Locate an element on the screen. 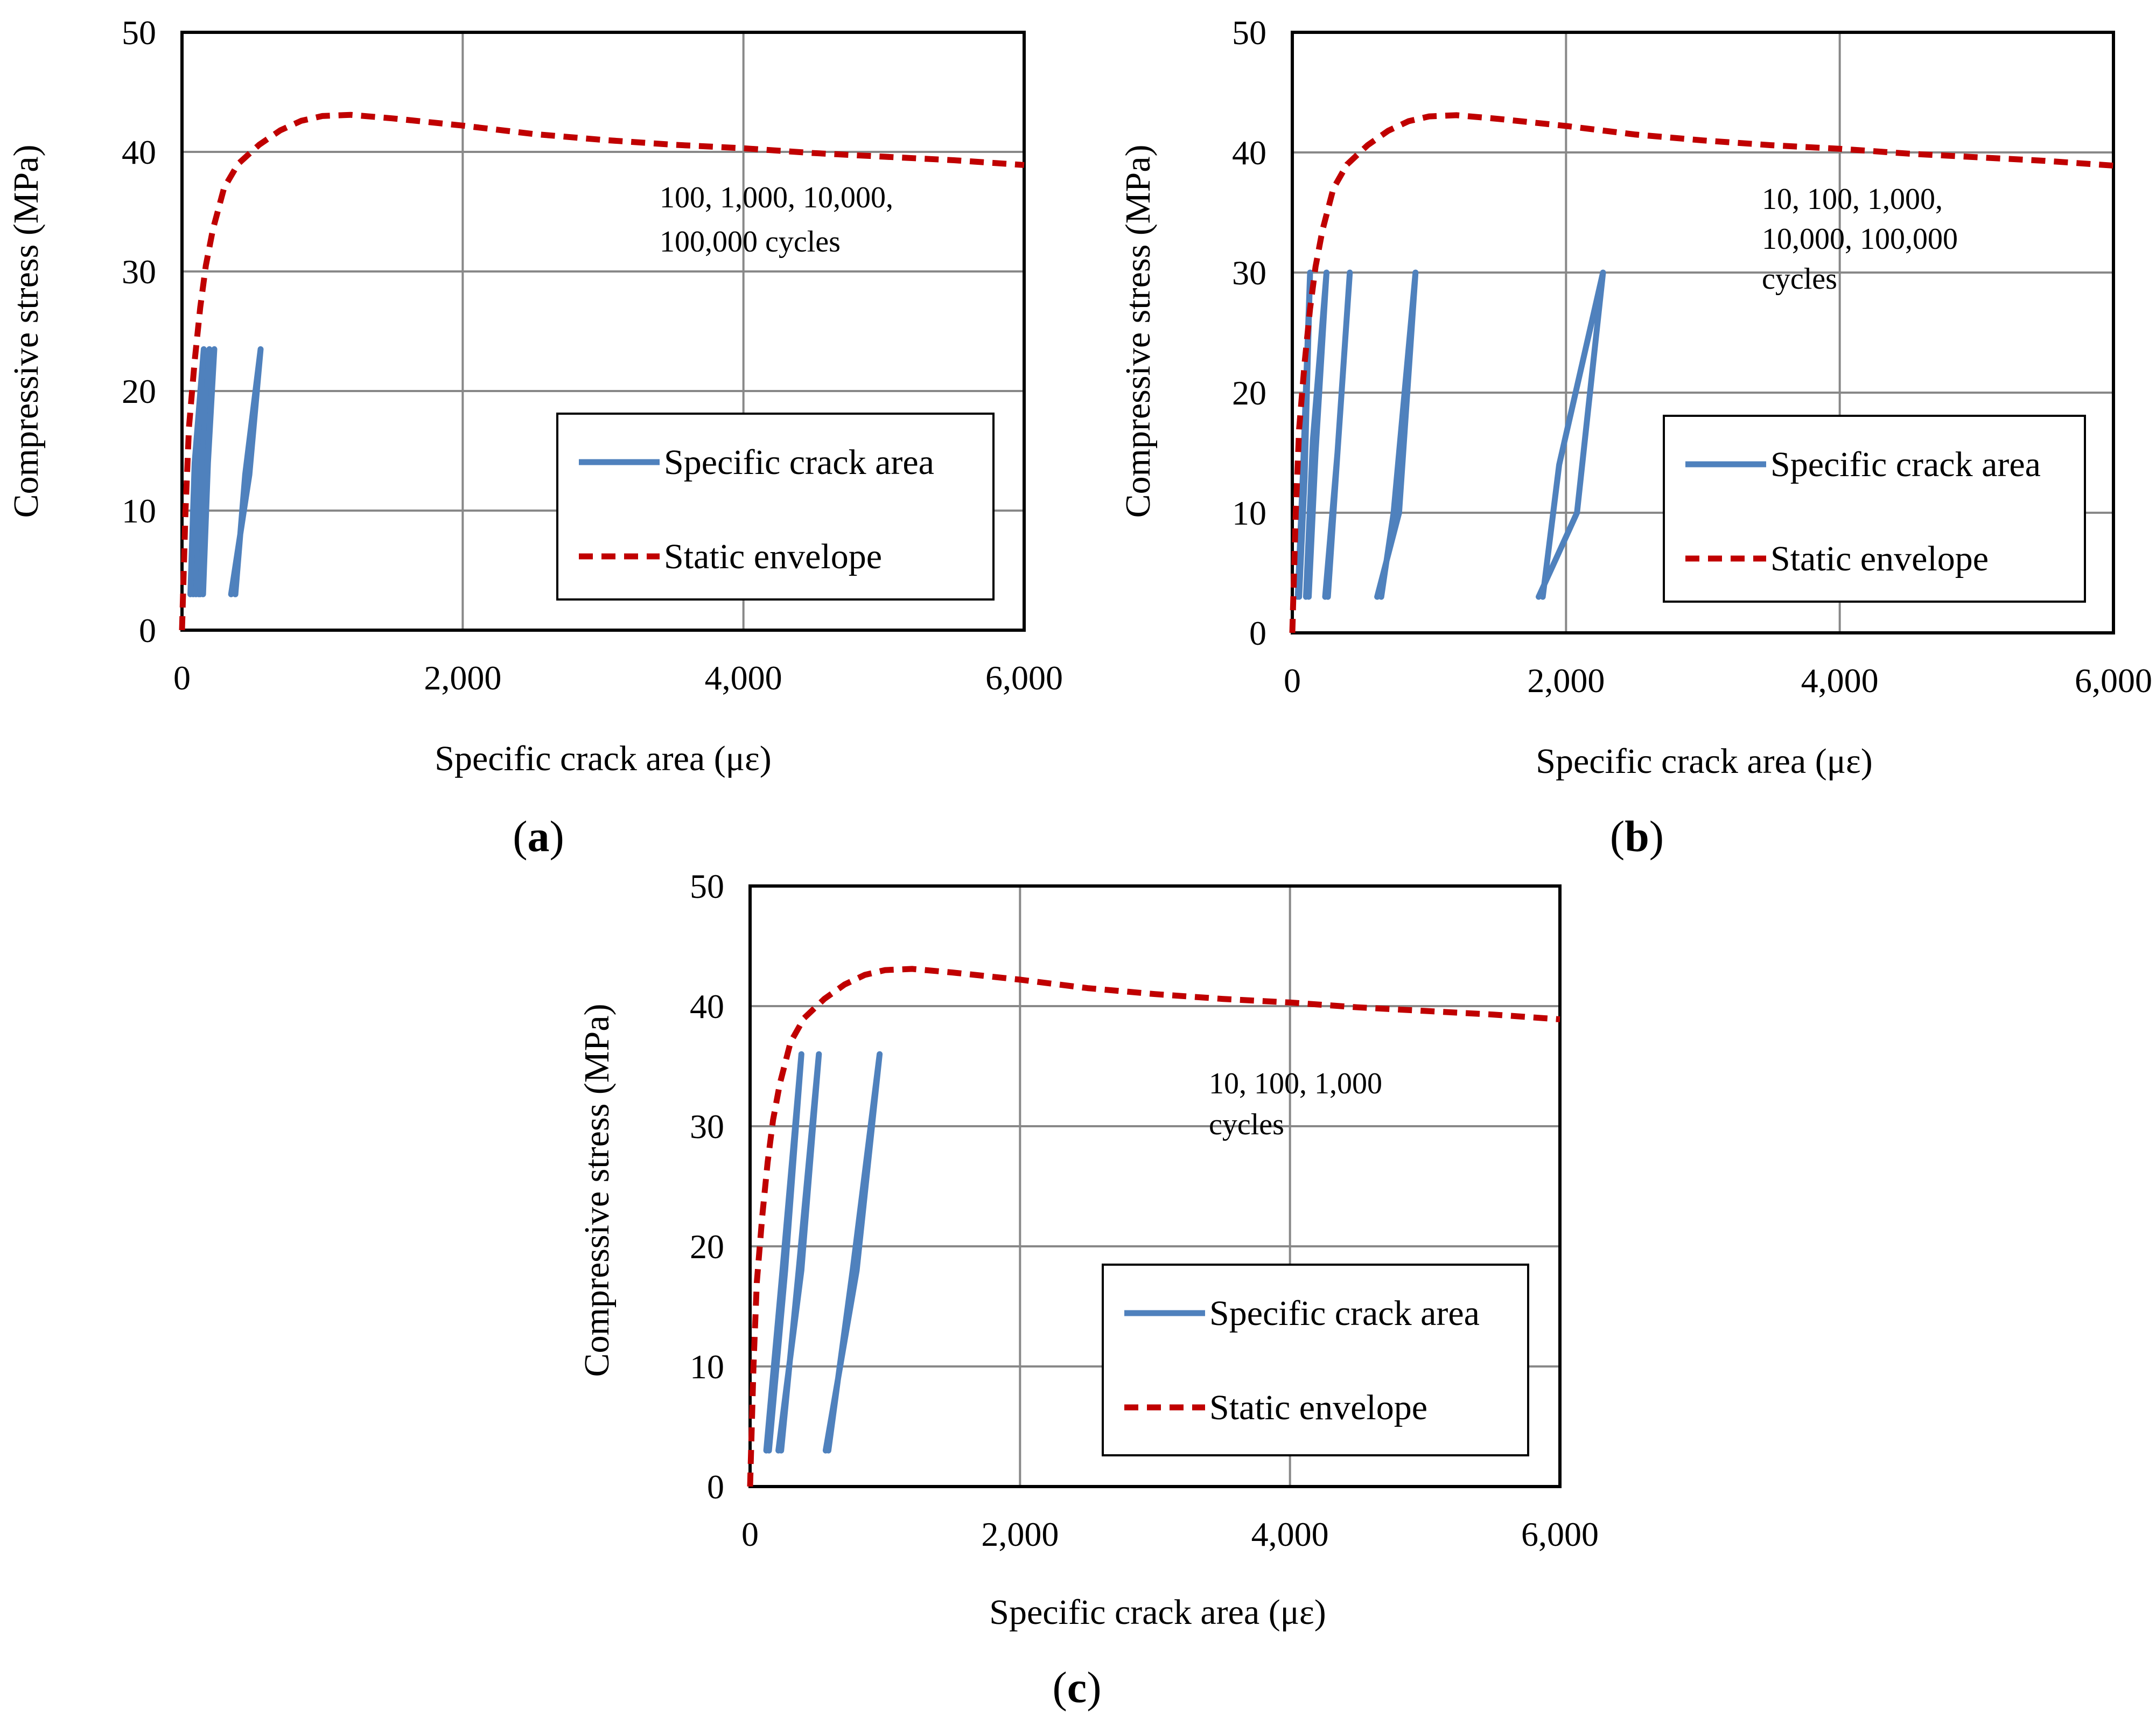 This screenshot has height=1716, width=2156. cycles-annotation: 10, 100, 1,000 is located at coordinates (1295, 1083).